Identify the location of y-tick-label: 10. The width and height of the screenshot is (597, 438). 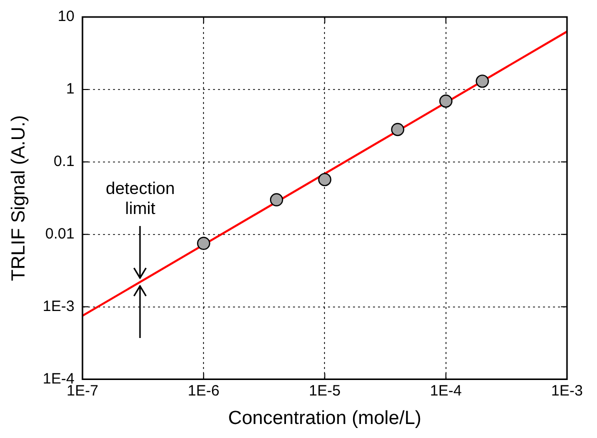
(66, 17).